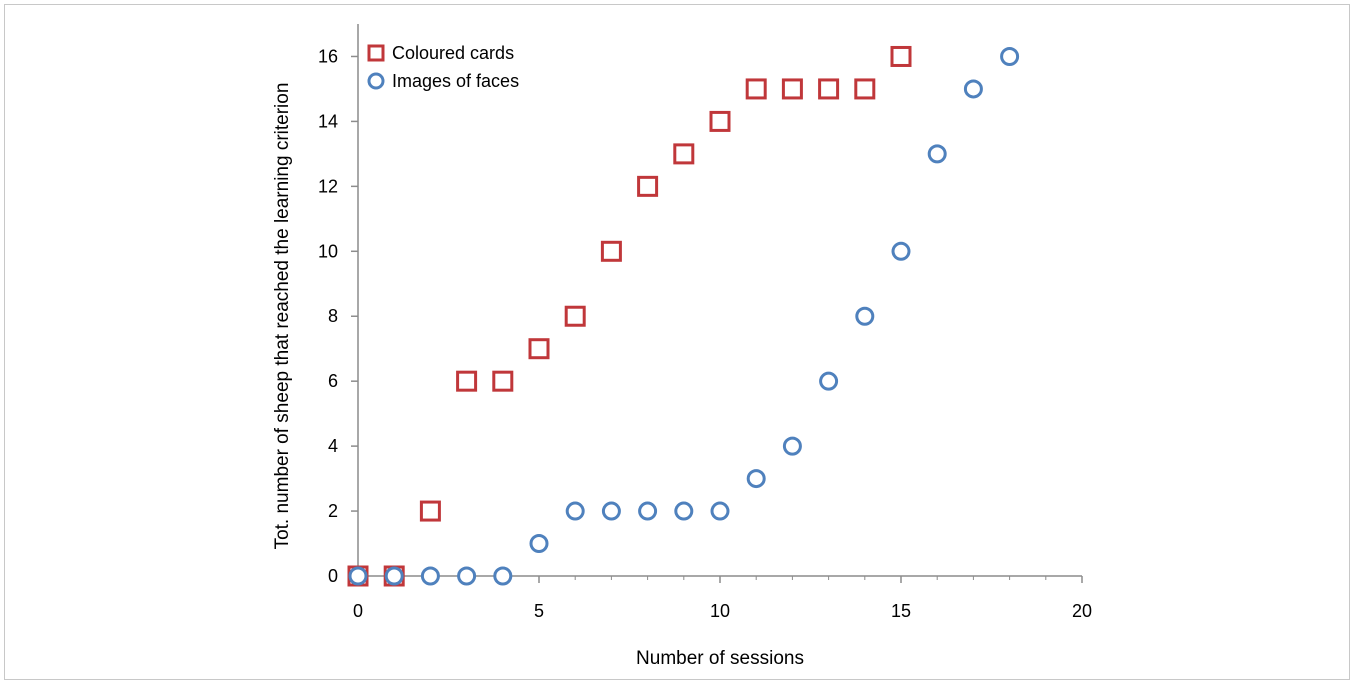 The width and height of the screenshot is (1356, 680). I want to click on y-tick-label: 16, so click(328, 56).